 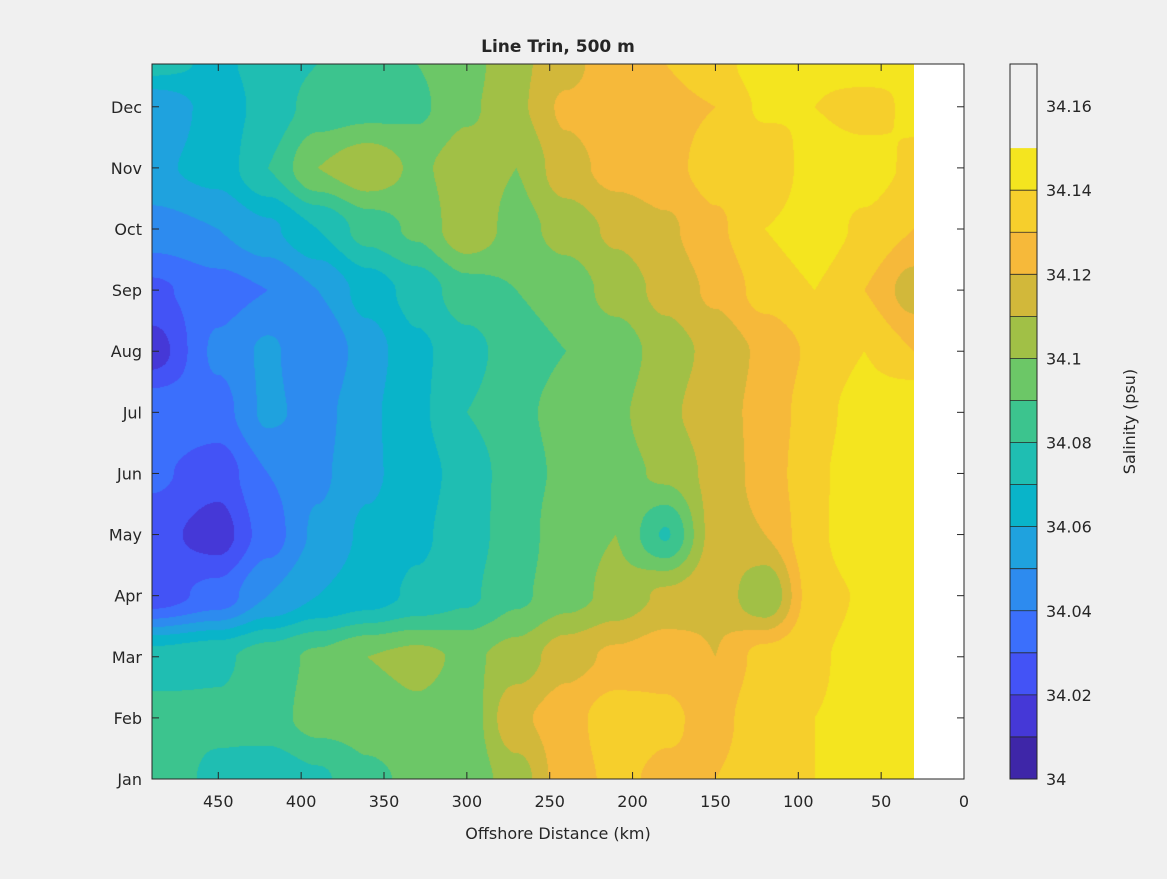 What do you see at coordinates (549, 801) in the screenshot?
I see `x-tick-label: 250` at bounding box center [549, 801].